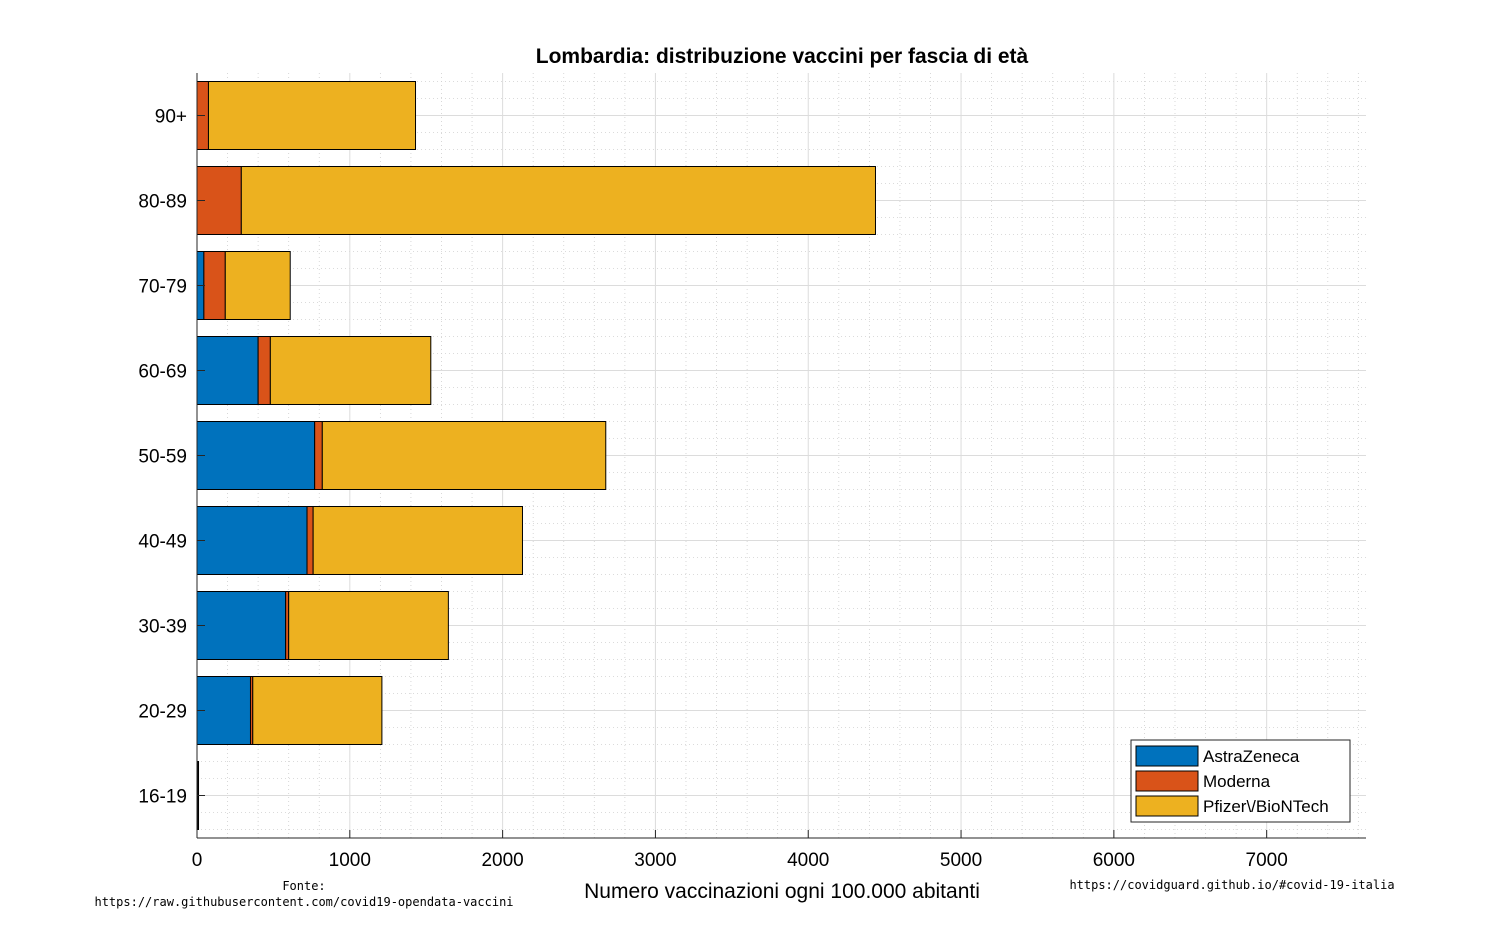  What do you see at coordinates (740, 860) in the screenshot?
I see `x-tick-labels: 0 1000 2000 3000 4000 5000 6000 7000` at bounding box center [740, 860].